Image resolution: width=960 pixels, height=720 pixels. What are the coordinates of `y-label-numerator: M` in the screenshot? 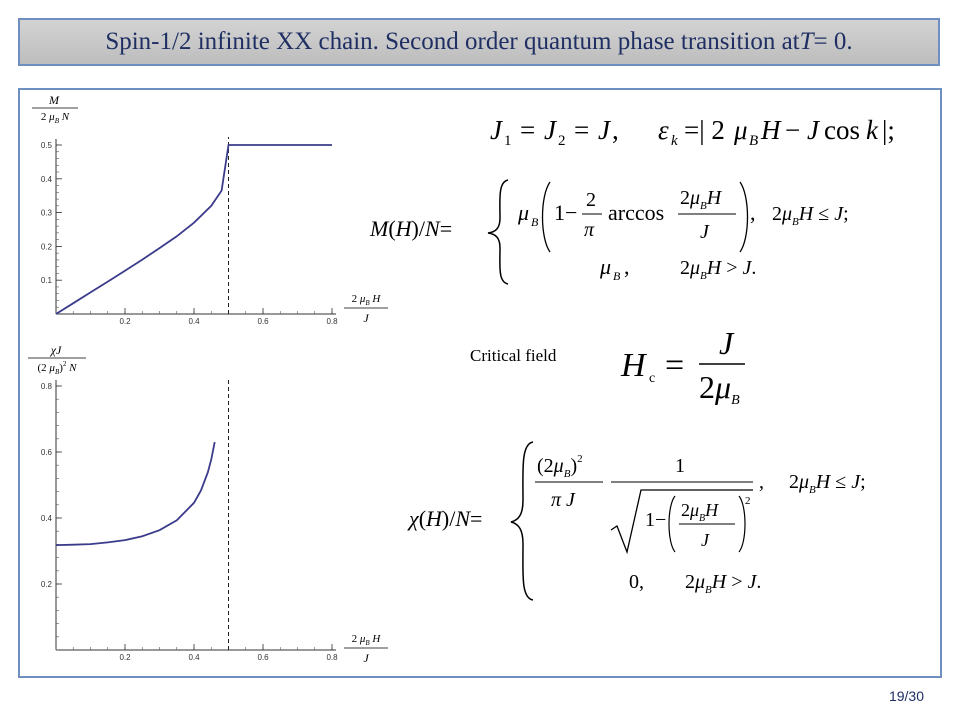 It's located at (54, 100).